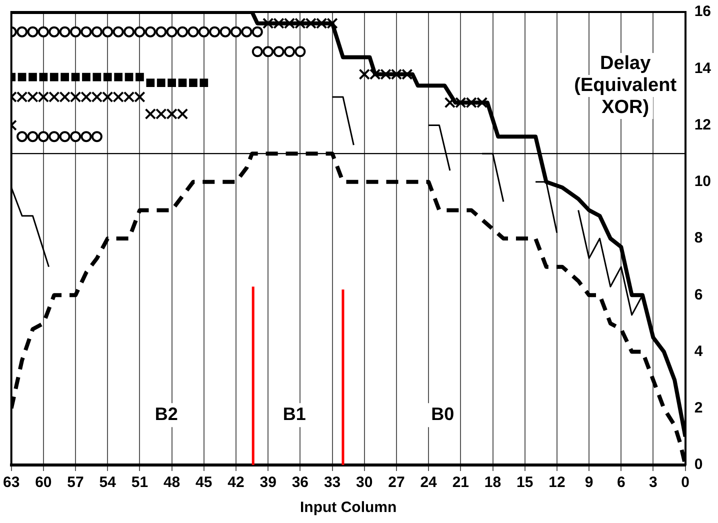  I want to click on x-tick-label: 63, so click(11, 483).